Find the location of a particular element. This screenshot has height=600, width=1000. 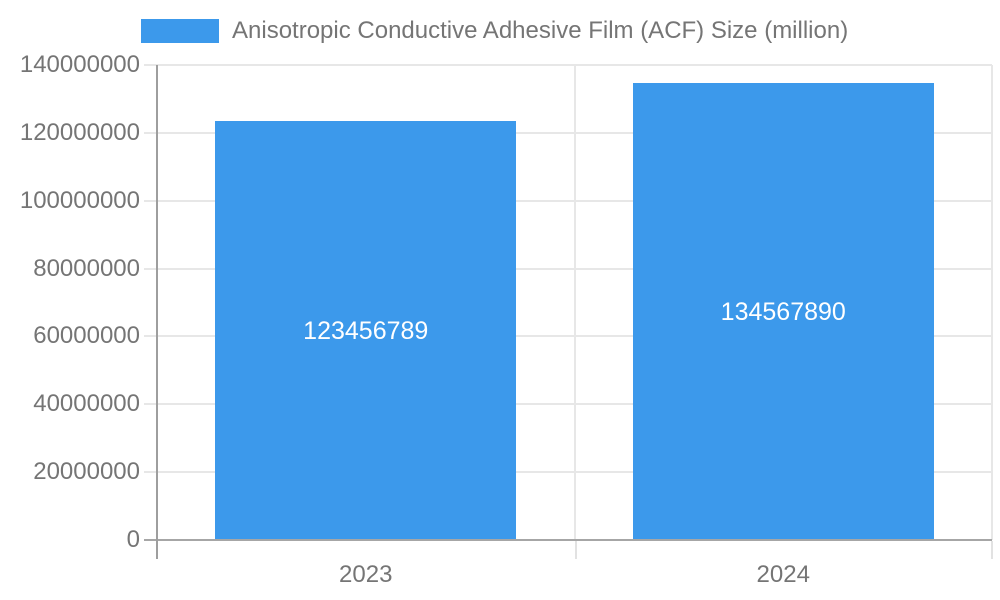

y-tick-label: 100000000 is located at coordinates (79, 200).